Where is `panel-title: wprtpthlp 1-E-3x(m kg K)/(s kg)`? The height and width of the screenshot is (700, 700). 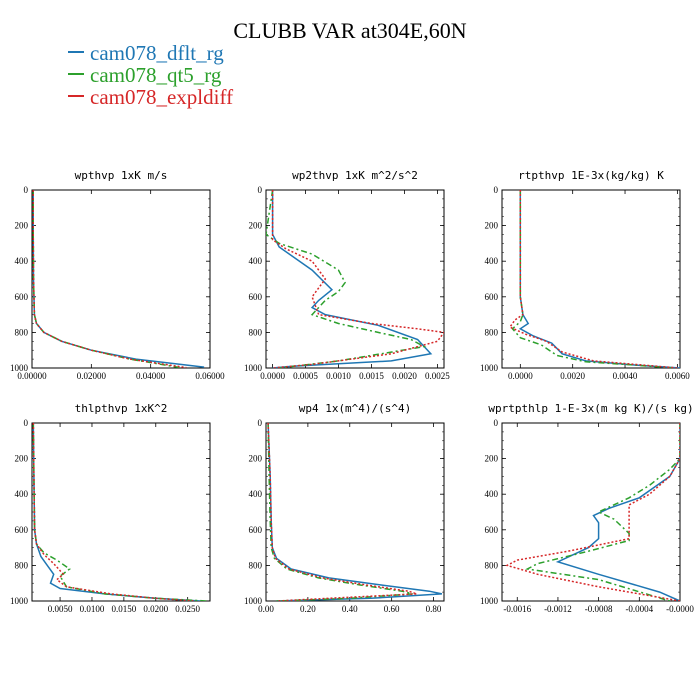
panel-title: wprtpthlp 1-E-3x(m kg K)/(s kg) is located at coordinates (590, 408).